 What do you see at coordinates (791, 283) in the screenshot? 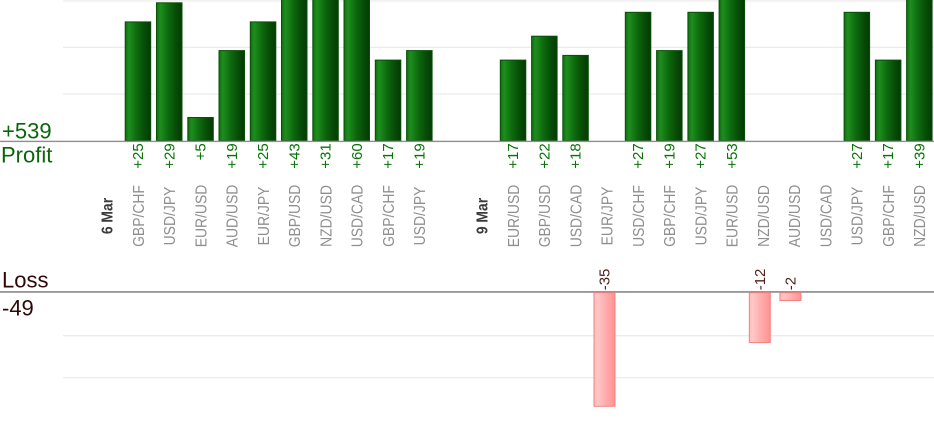
I see `svg-text: -2` at bounding box center [791, 283].